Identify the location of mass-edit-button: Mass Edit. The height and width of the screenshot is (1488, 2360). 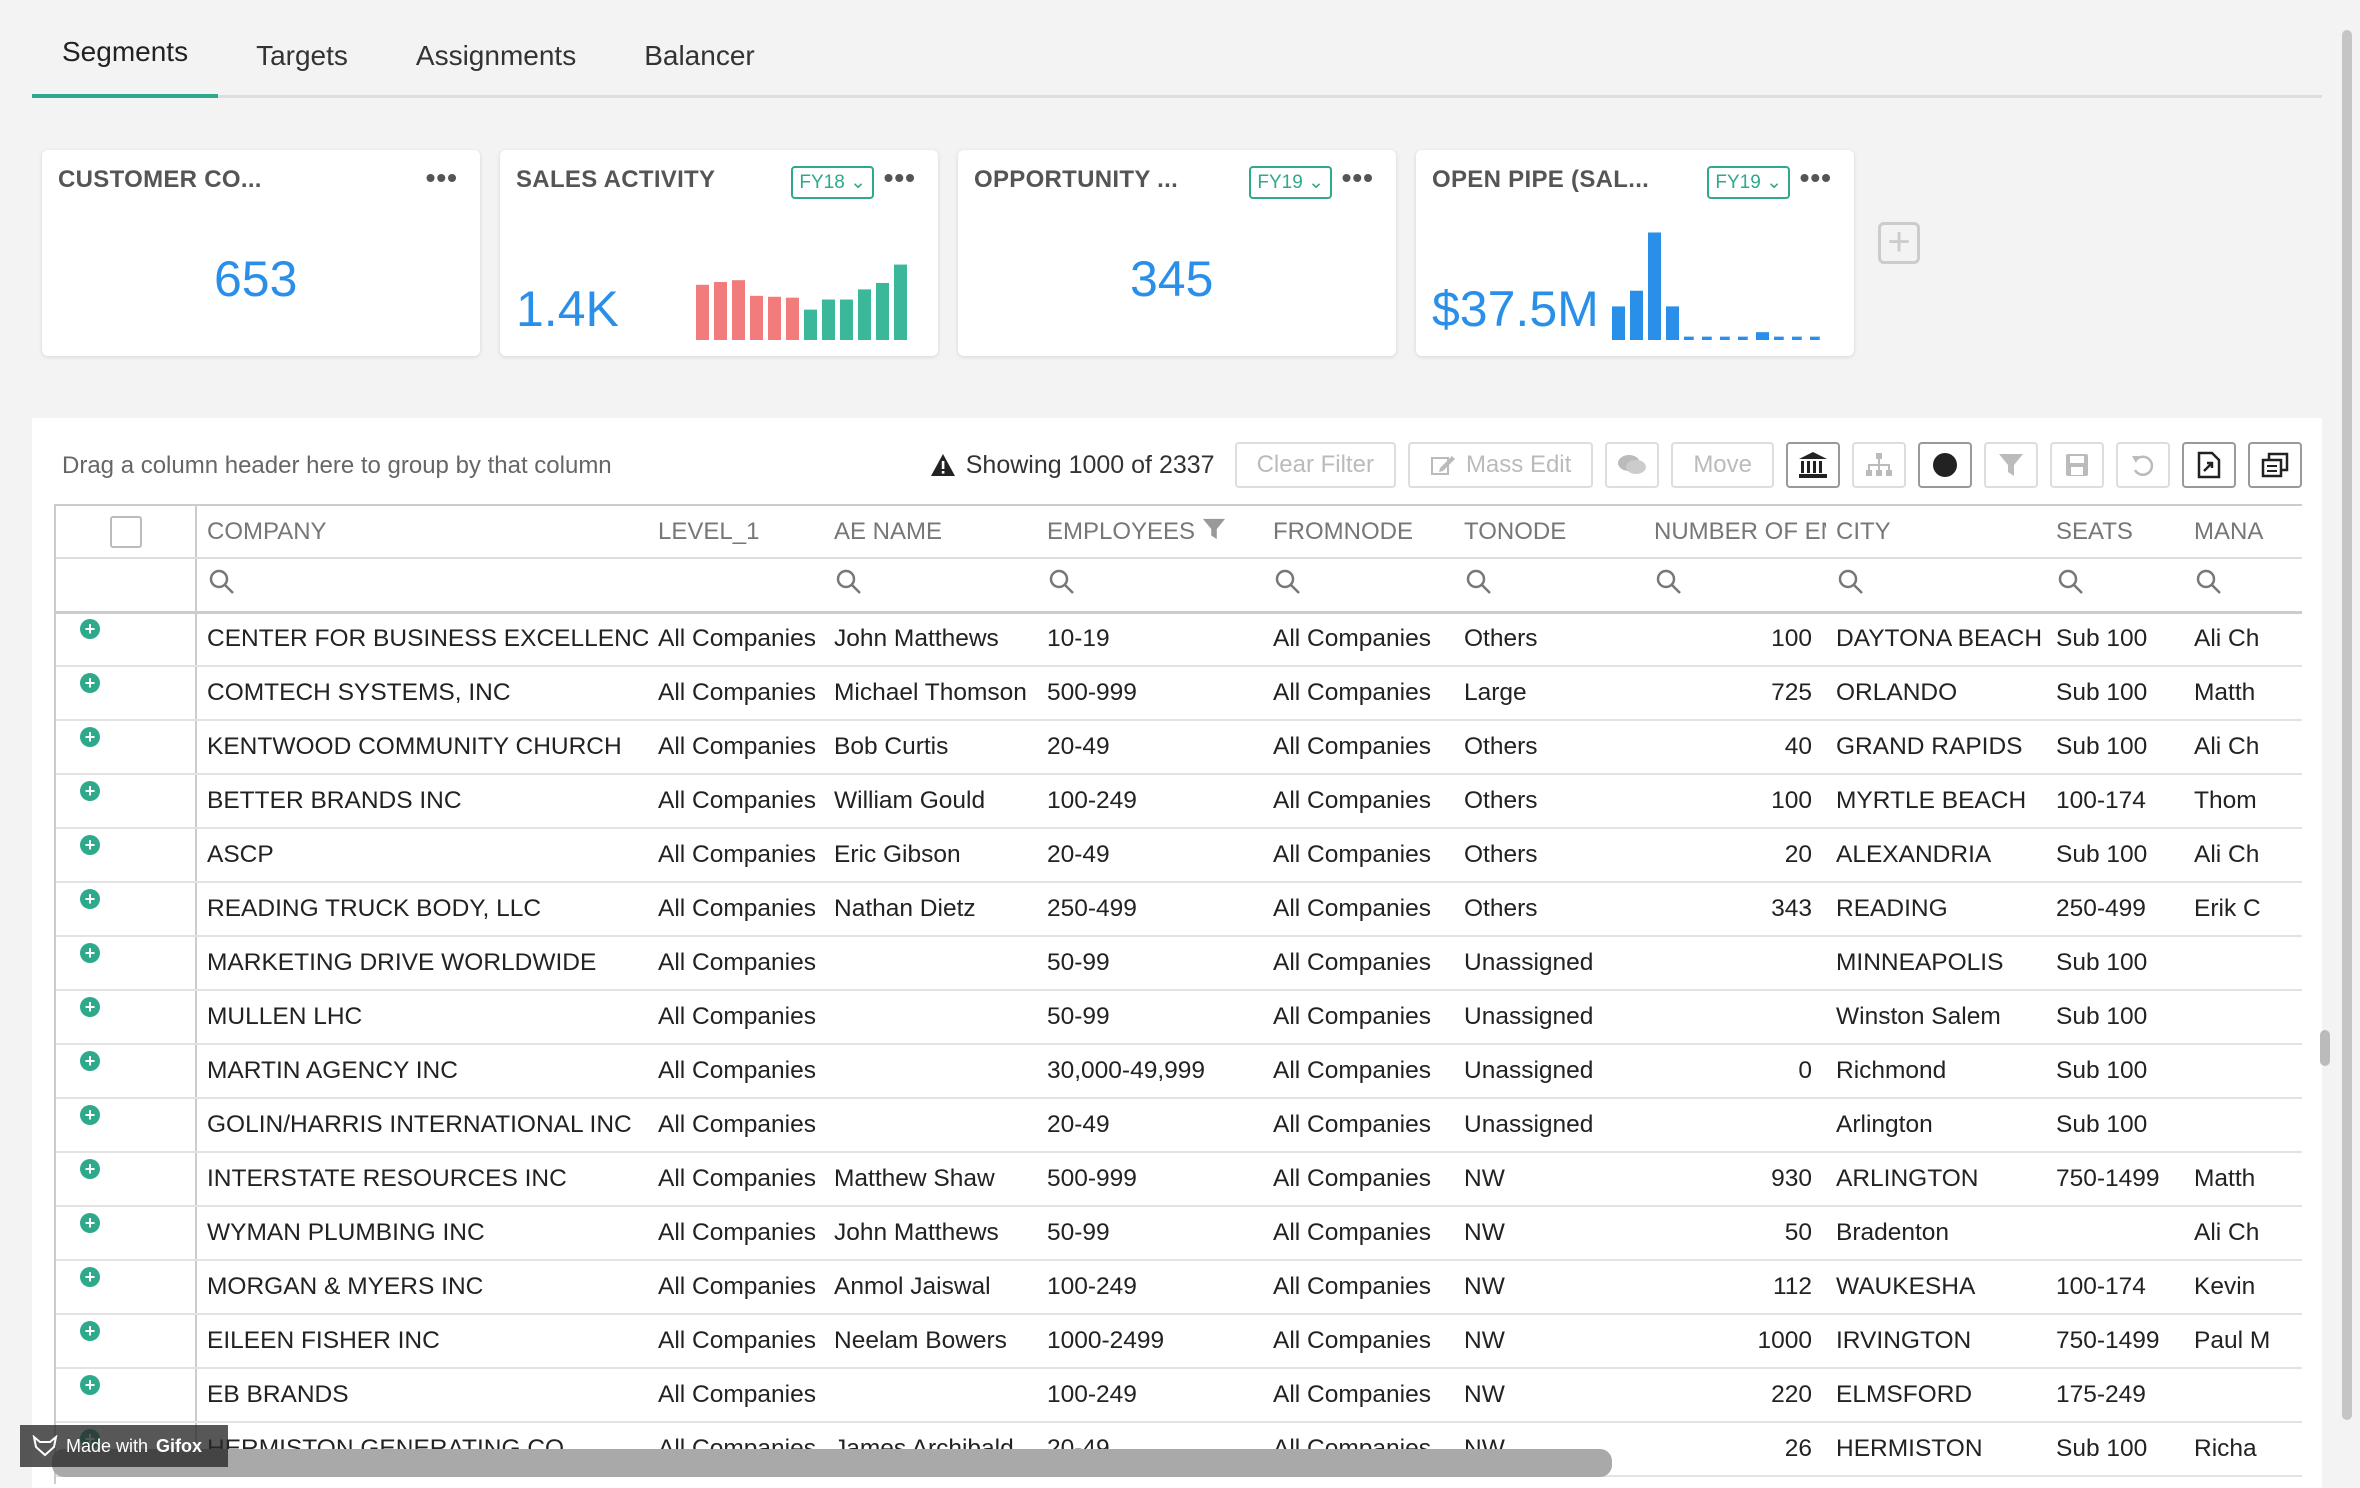
(1500, 465).